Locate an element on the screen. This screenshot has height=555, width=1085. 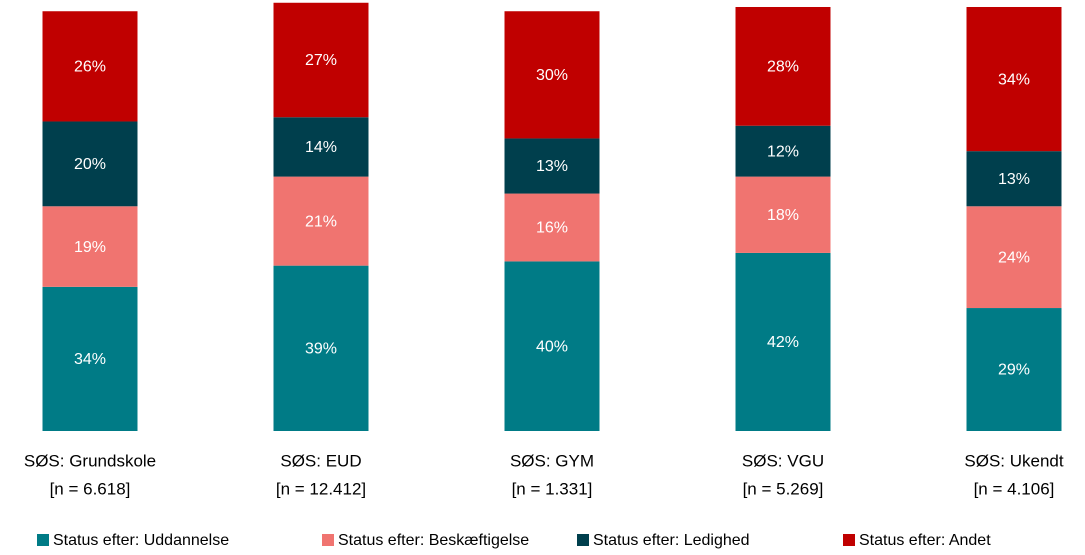
x-tick-label: SØS: VGU is located at coordinates (783, 460).